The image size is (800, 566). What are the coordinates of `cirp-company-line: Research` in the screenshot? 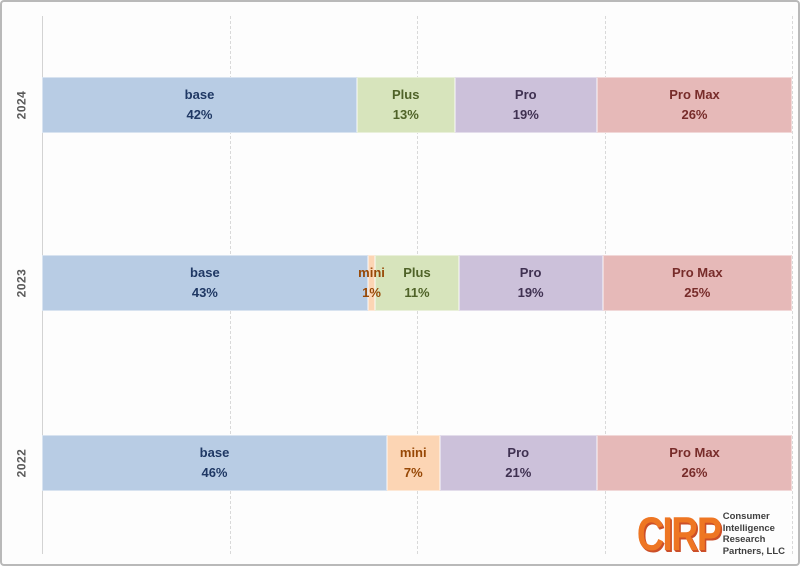 It's located at (744, 539).